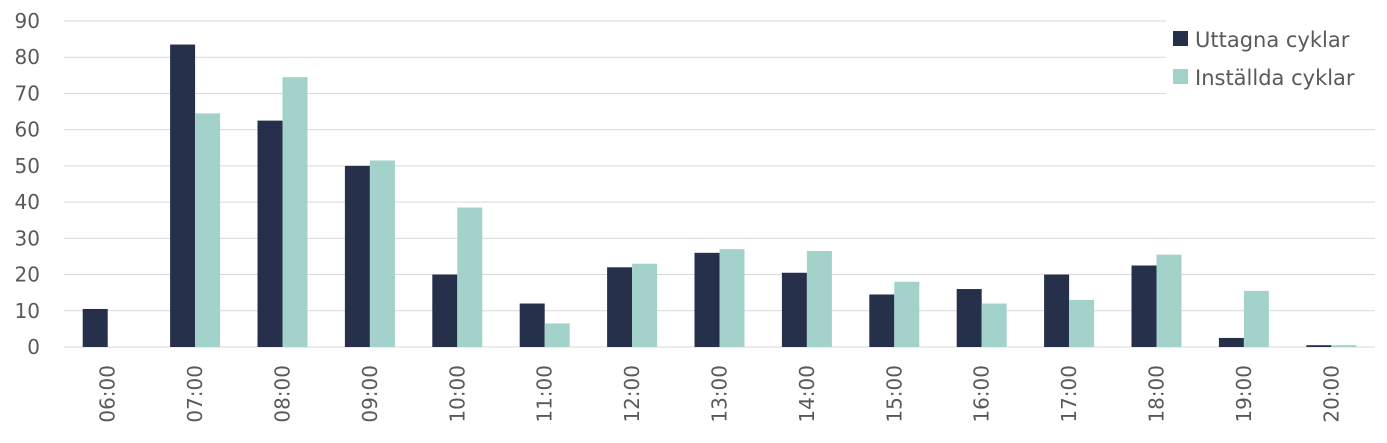  What do you see at coordinates (283, 394) in the screenshot?
I see `x-tick-label: 08:00` at bounding box center [283, 394].